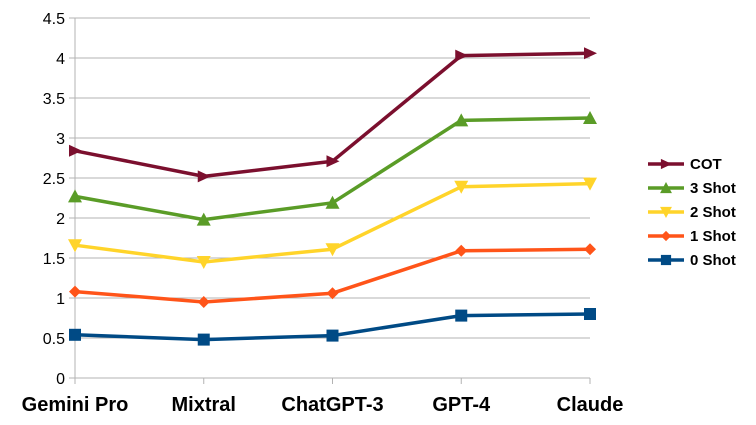  Describe the element at coordinates (332, 275) in the screenshot. I see `series-1-shot` at that location.